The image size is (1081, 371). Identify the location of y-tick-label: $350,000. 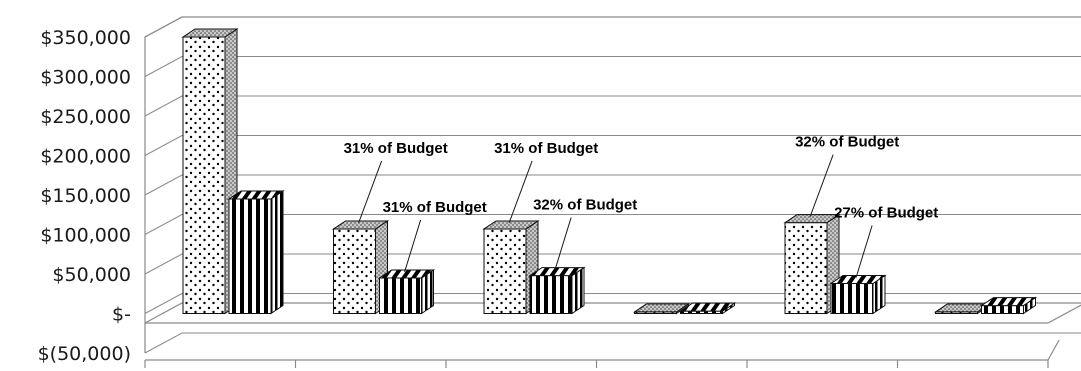
(85, 38).